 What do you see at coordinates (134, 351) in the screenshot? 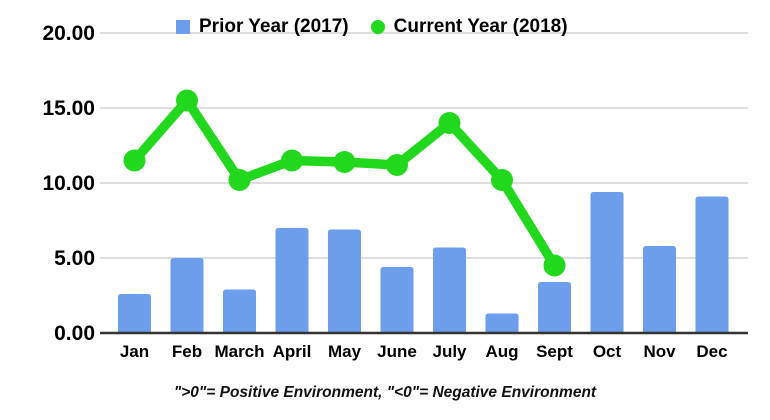
I see `x-axis-label-jan: Jan` at bounding box center [134, 351].